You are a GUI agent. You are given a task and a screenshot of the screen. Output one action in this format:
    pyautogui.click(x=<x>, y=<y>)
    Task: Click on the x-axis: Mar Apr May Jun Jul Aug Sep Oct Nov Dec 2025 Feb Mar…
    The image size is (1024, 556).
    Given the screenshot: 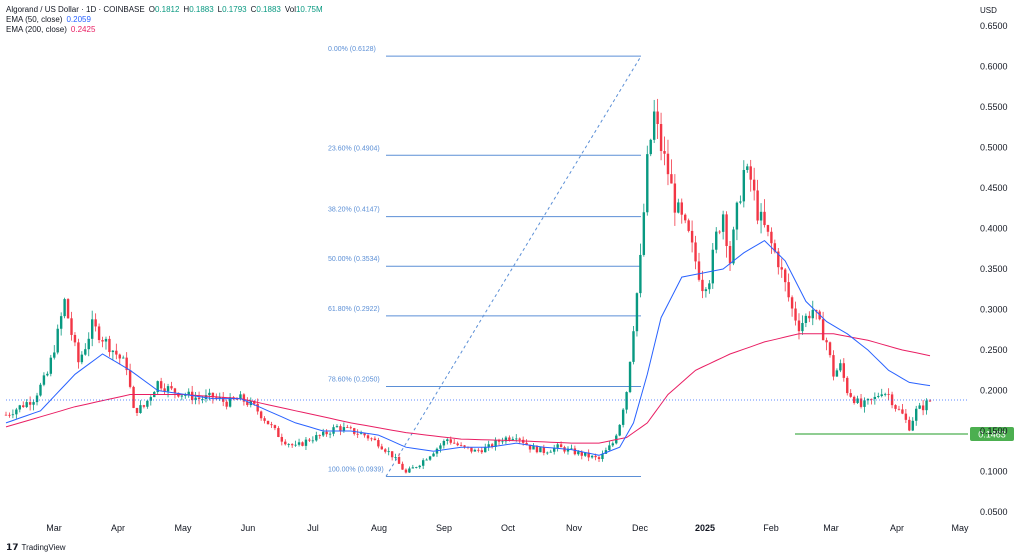 What is the action you would take?
    pyautogui.click(x=507, y=528)
    